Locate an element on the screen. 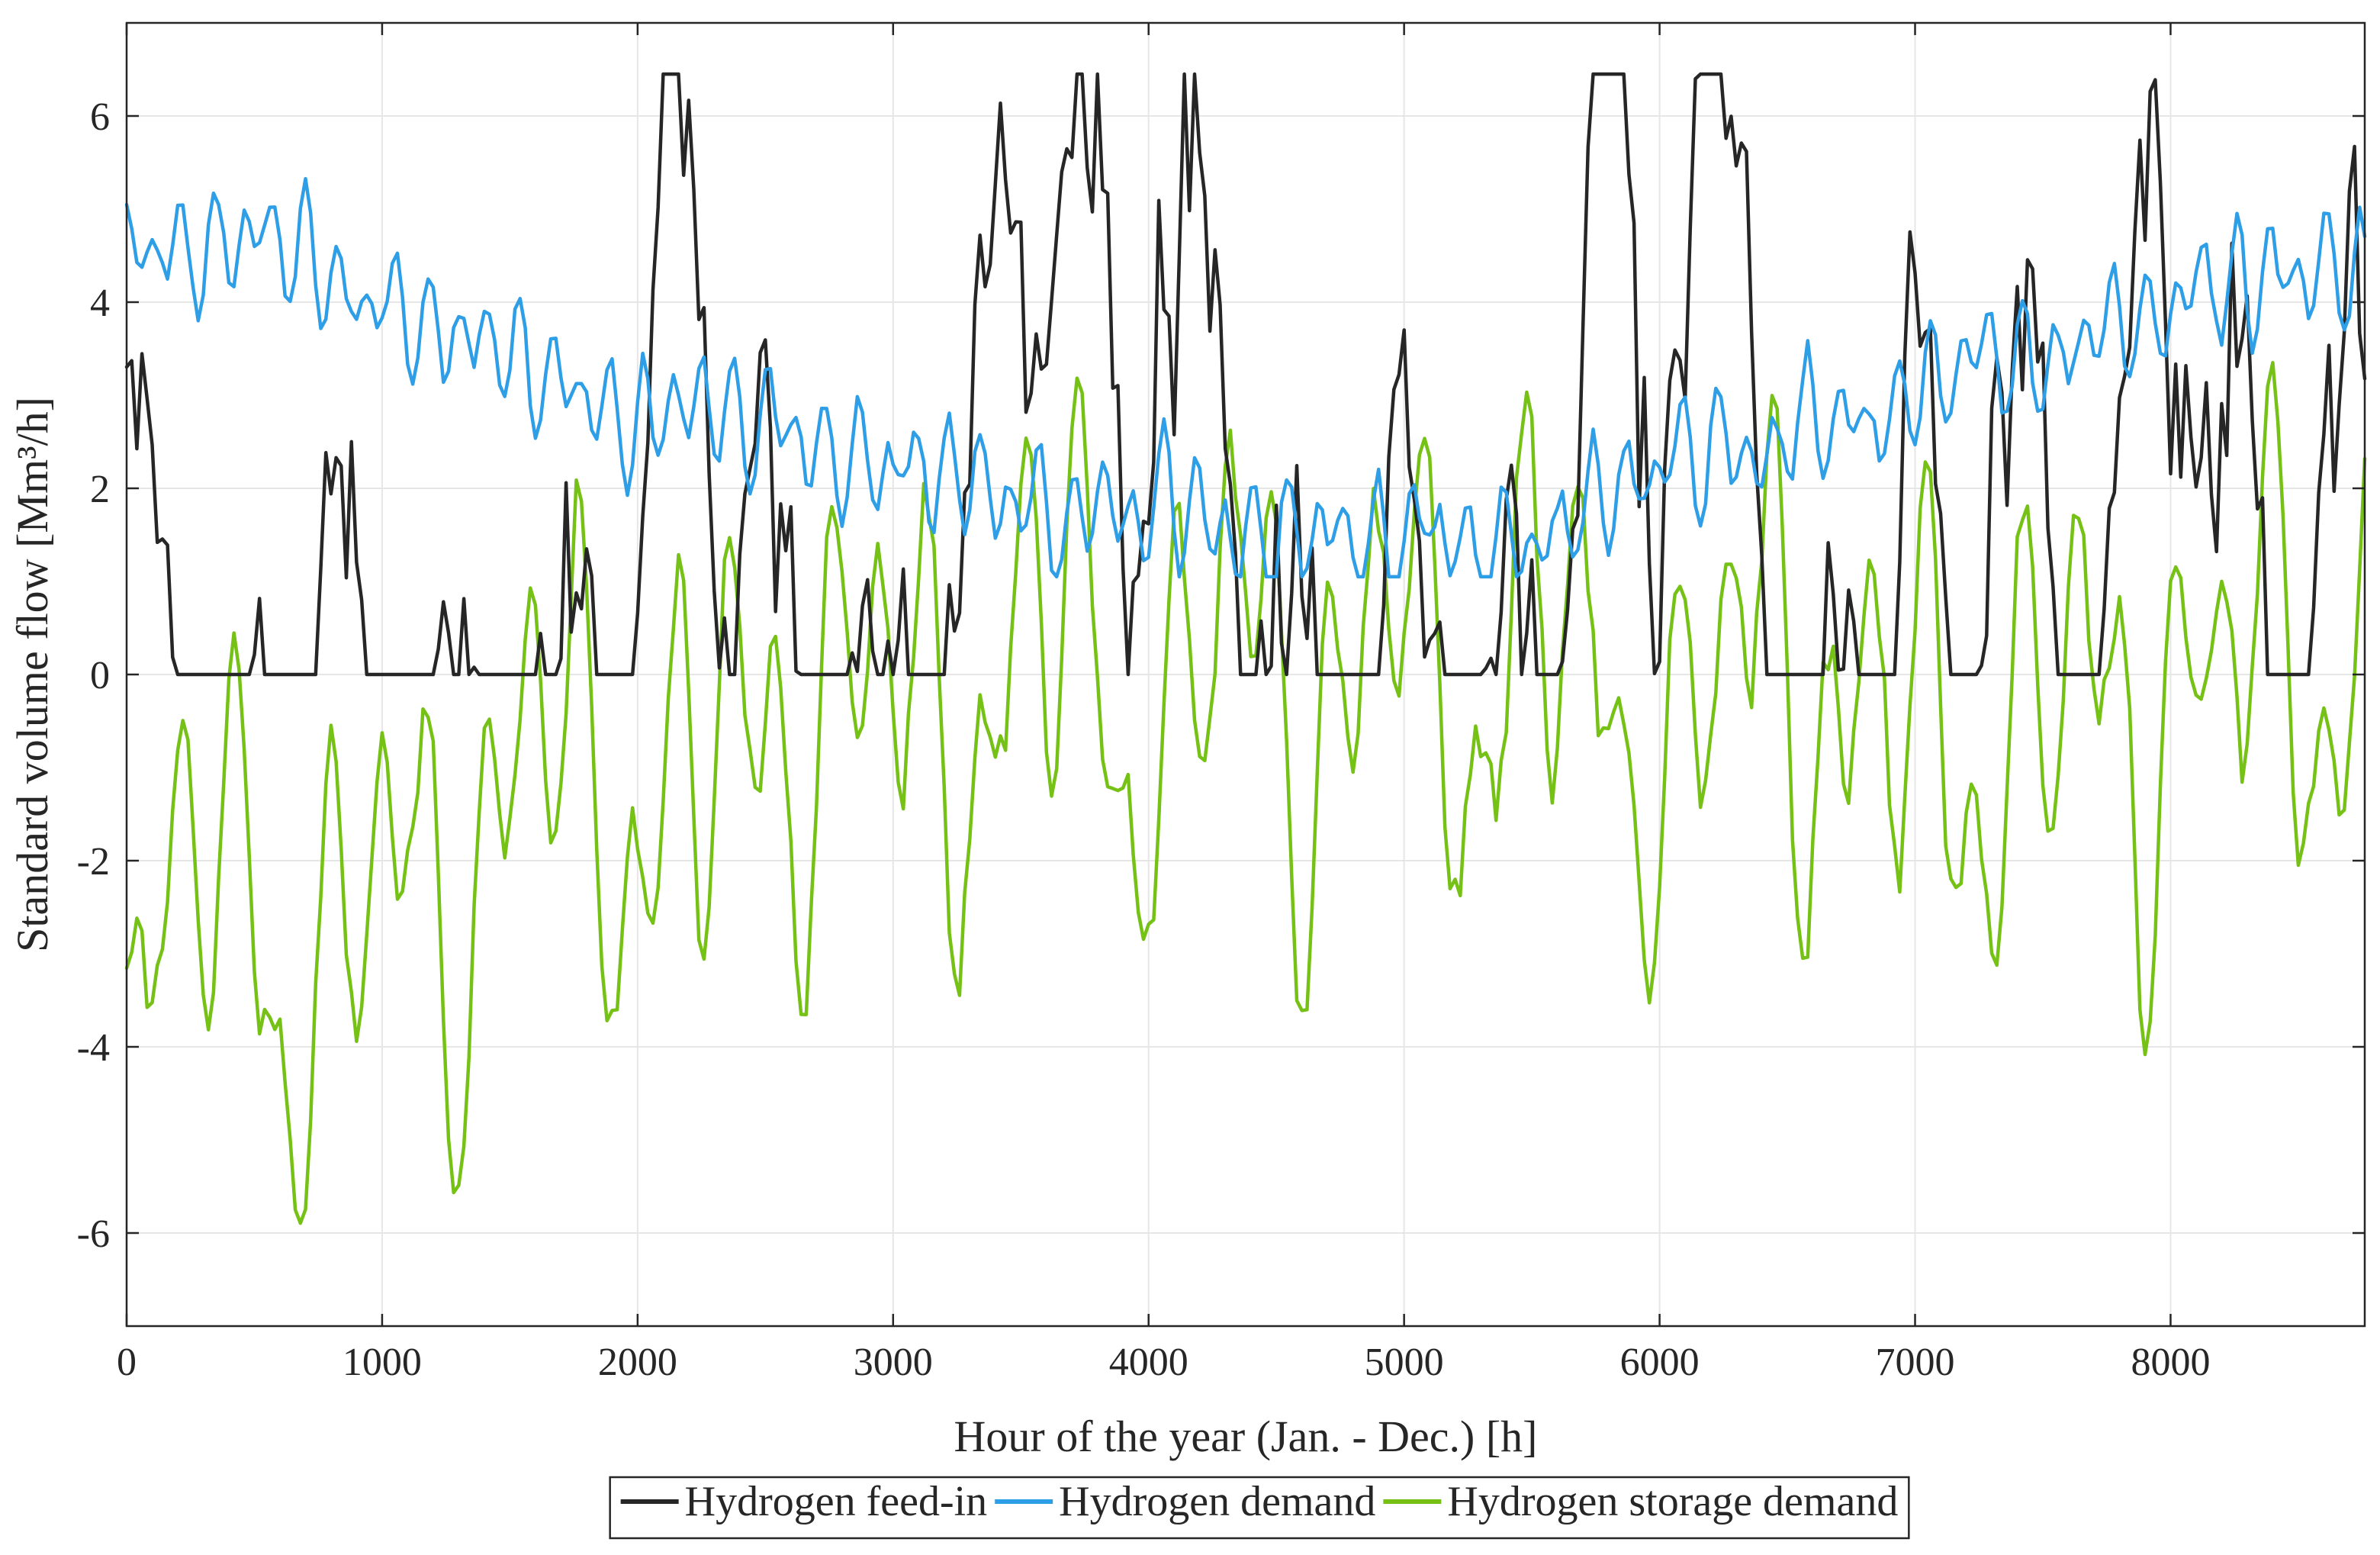 The image size is (2380, 1555). y-axis-label: Standard volume flow [Mm³/h] is located at coordinates (32, 674).